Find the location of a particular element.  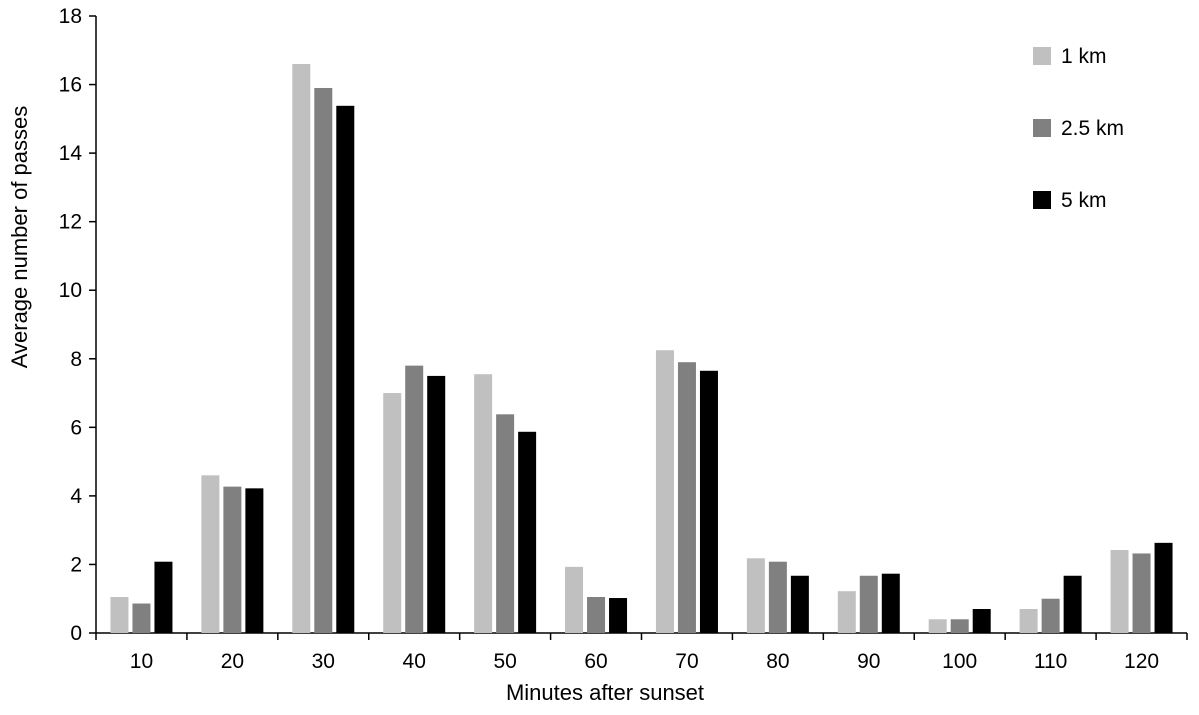

x-tick-label: 50 is located at coordinates (504, 661).